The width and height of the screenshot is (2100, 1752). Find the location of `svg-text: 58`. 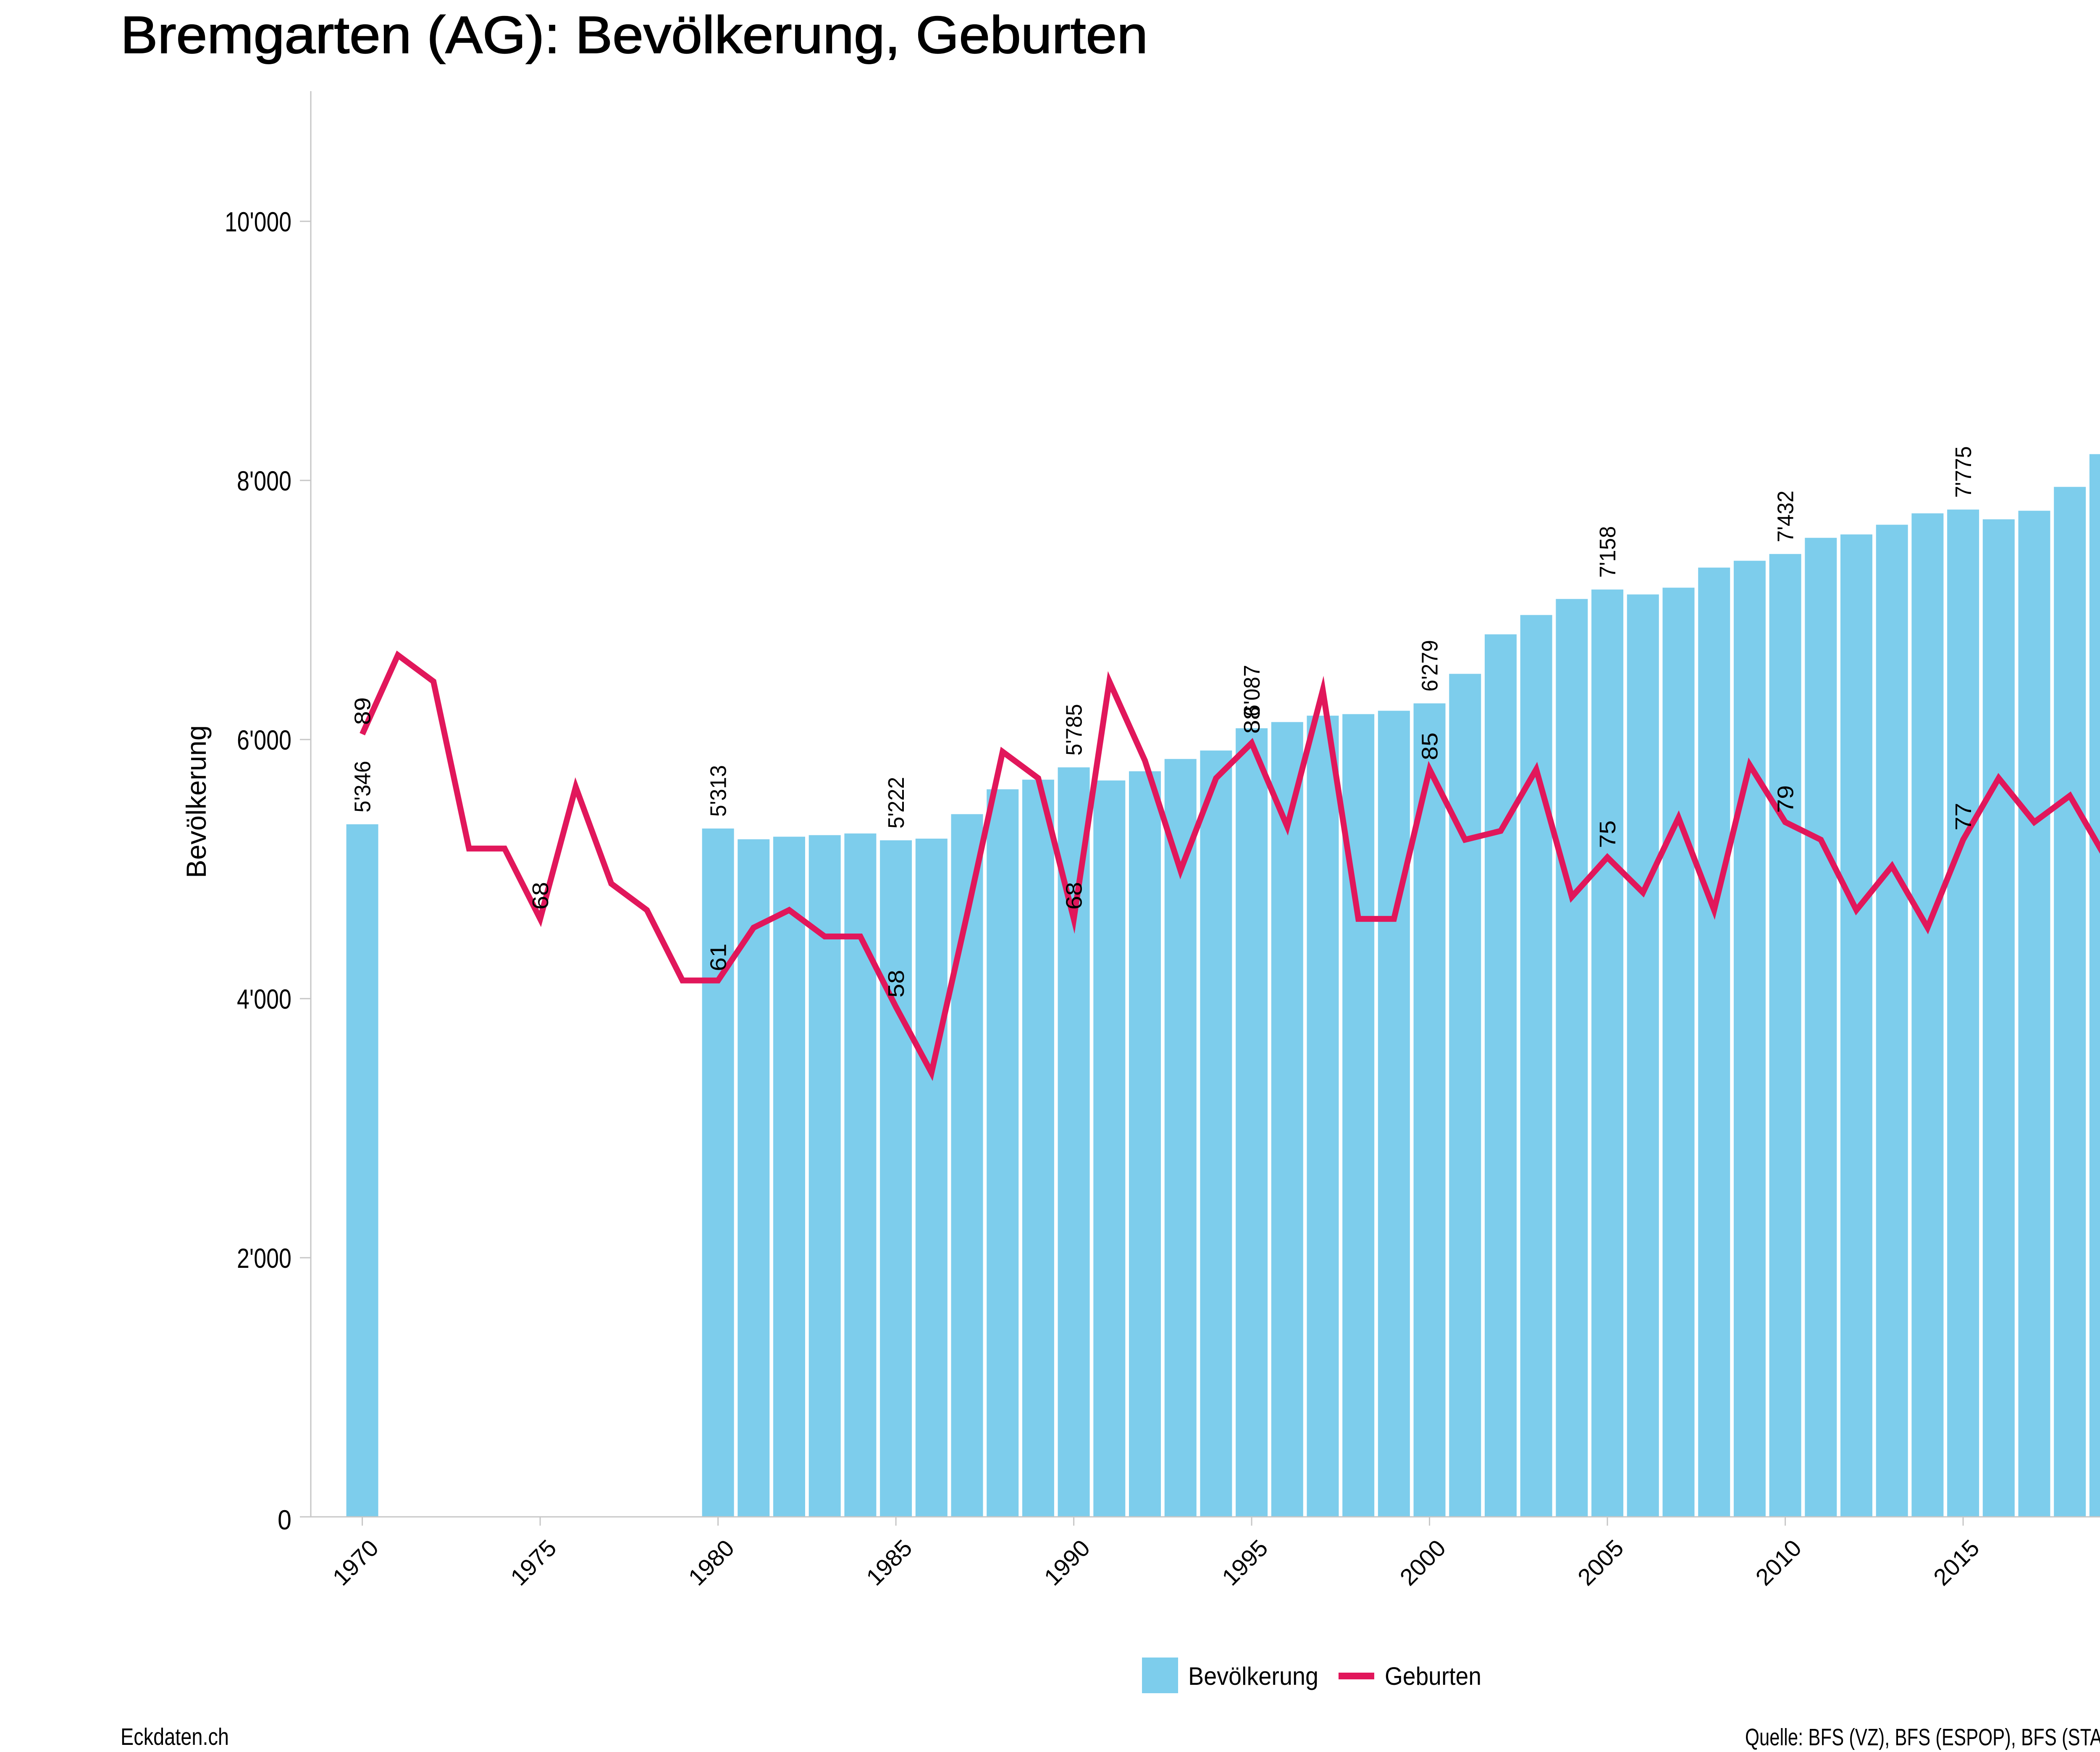

svg-text: 58 is located at coordinates (896, 984).